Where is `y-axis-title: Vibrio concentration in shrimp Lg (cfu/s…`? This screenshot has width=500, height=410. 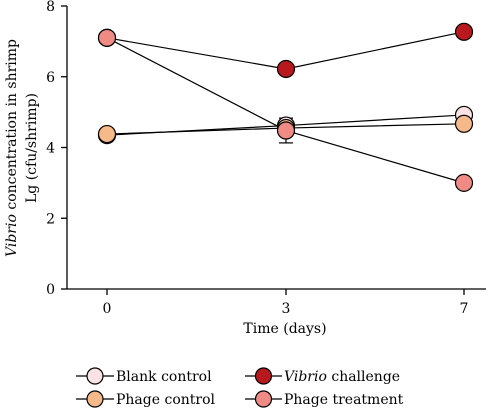
y-axis-title: Vibrio concentration in shrimp Lg (cfu/s… is located at coordinates (22, 148).